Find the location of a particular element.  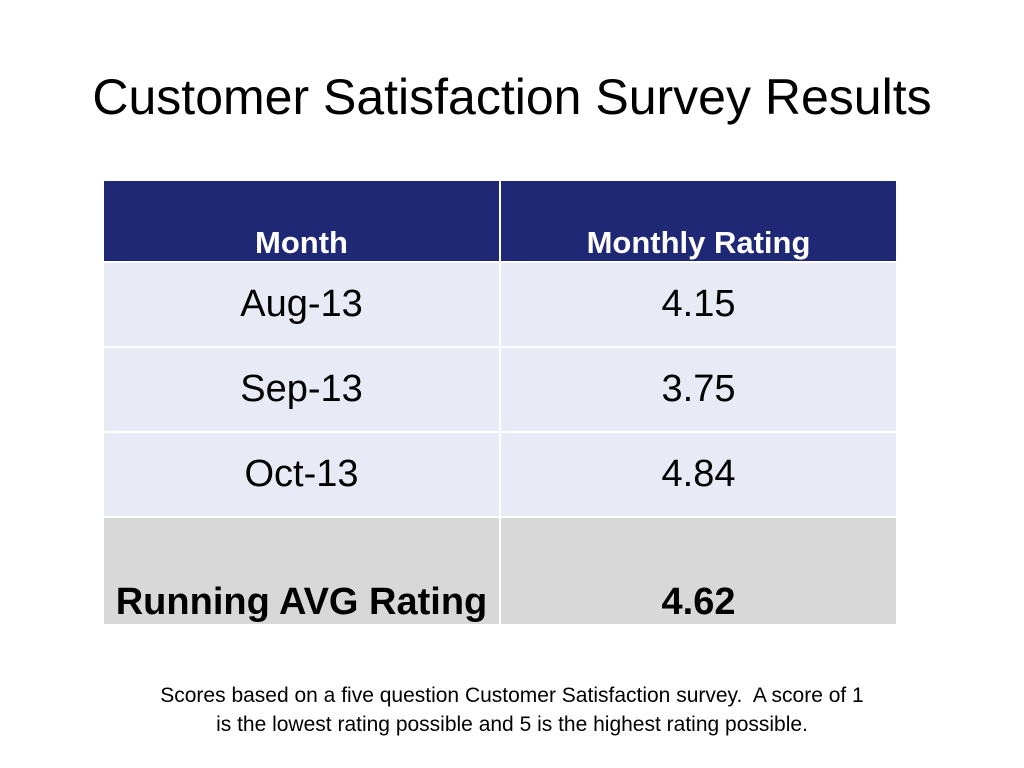

table-header-row: Month Monthly Rating is located at coordinates (500, 221).